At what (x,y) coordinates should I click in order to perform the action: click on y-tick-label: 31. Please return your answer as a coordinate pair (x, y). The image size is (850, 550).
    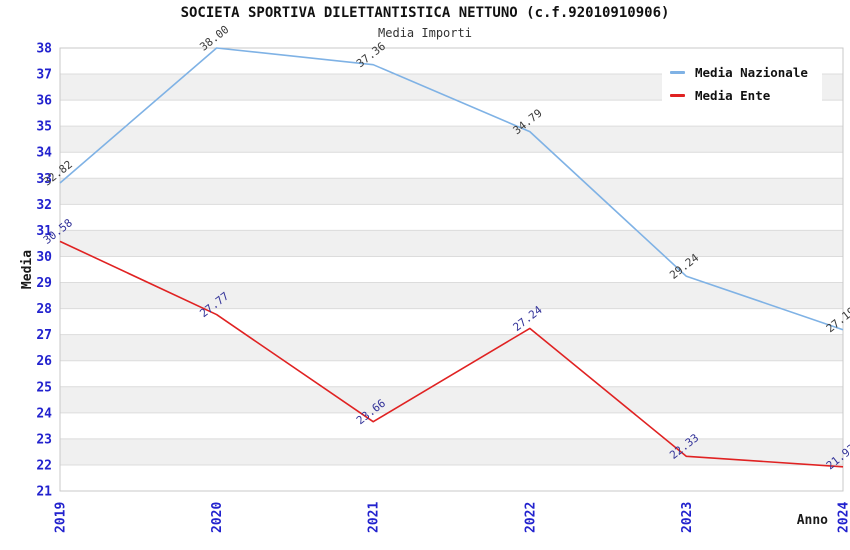
    Looking at the image, I should click on (44, 231).